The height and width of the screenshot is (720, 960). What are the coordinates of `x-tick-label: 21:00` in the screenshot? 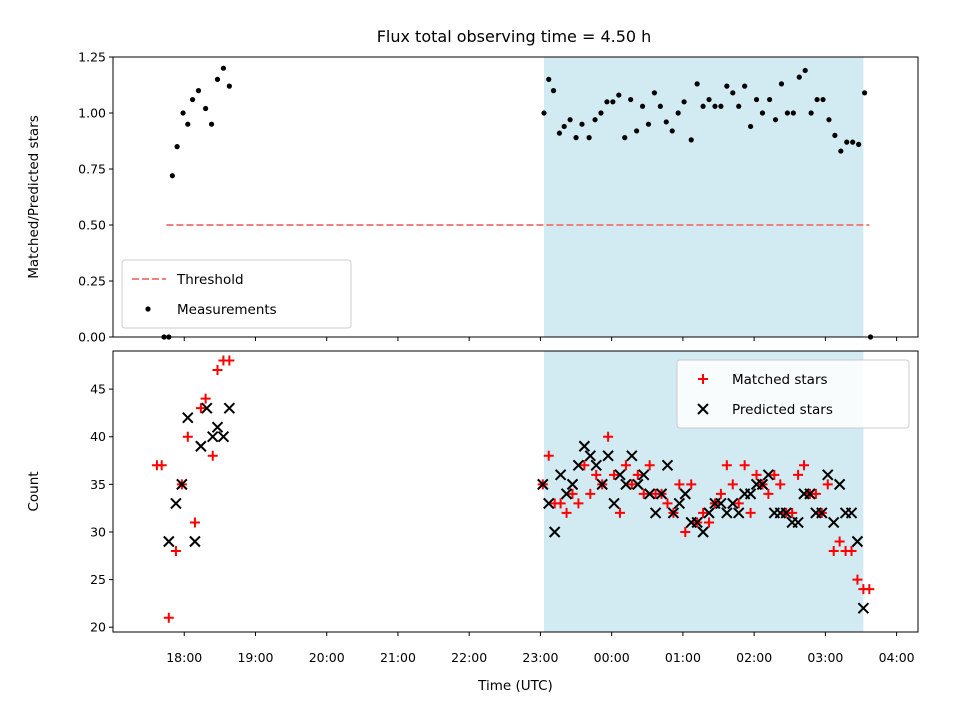 It's located at (398, 657).